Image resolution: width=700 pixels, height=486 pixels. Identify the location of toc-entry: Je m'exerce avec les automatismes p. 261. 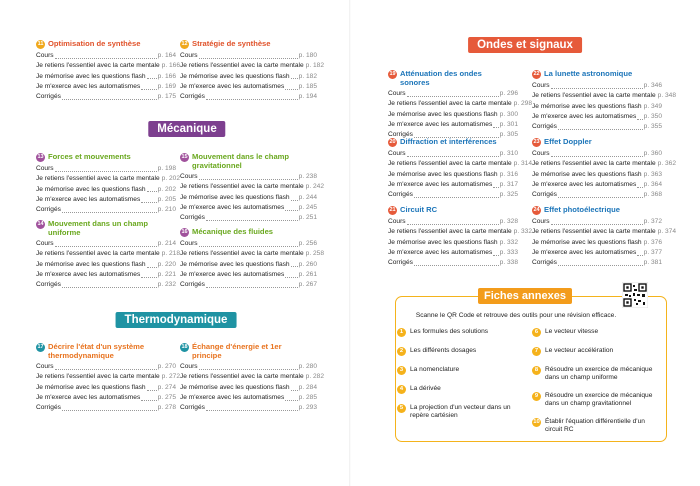
(248, 275).